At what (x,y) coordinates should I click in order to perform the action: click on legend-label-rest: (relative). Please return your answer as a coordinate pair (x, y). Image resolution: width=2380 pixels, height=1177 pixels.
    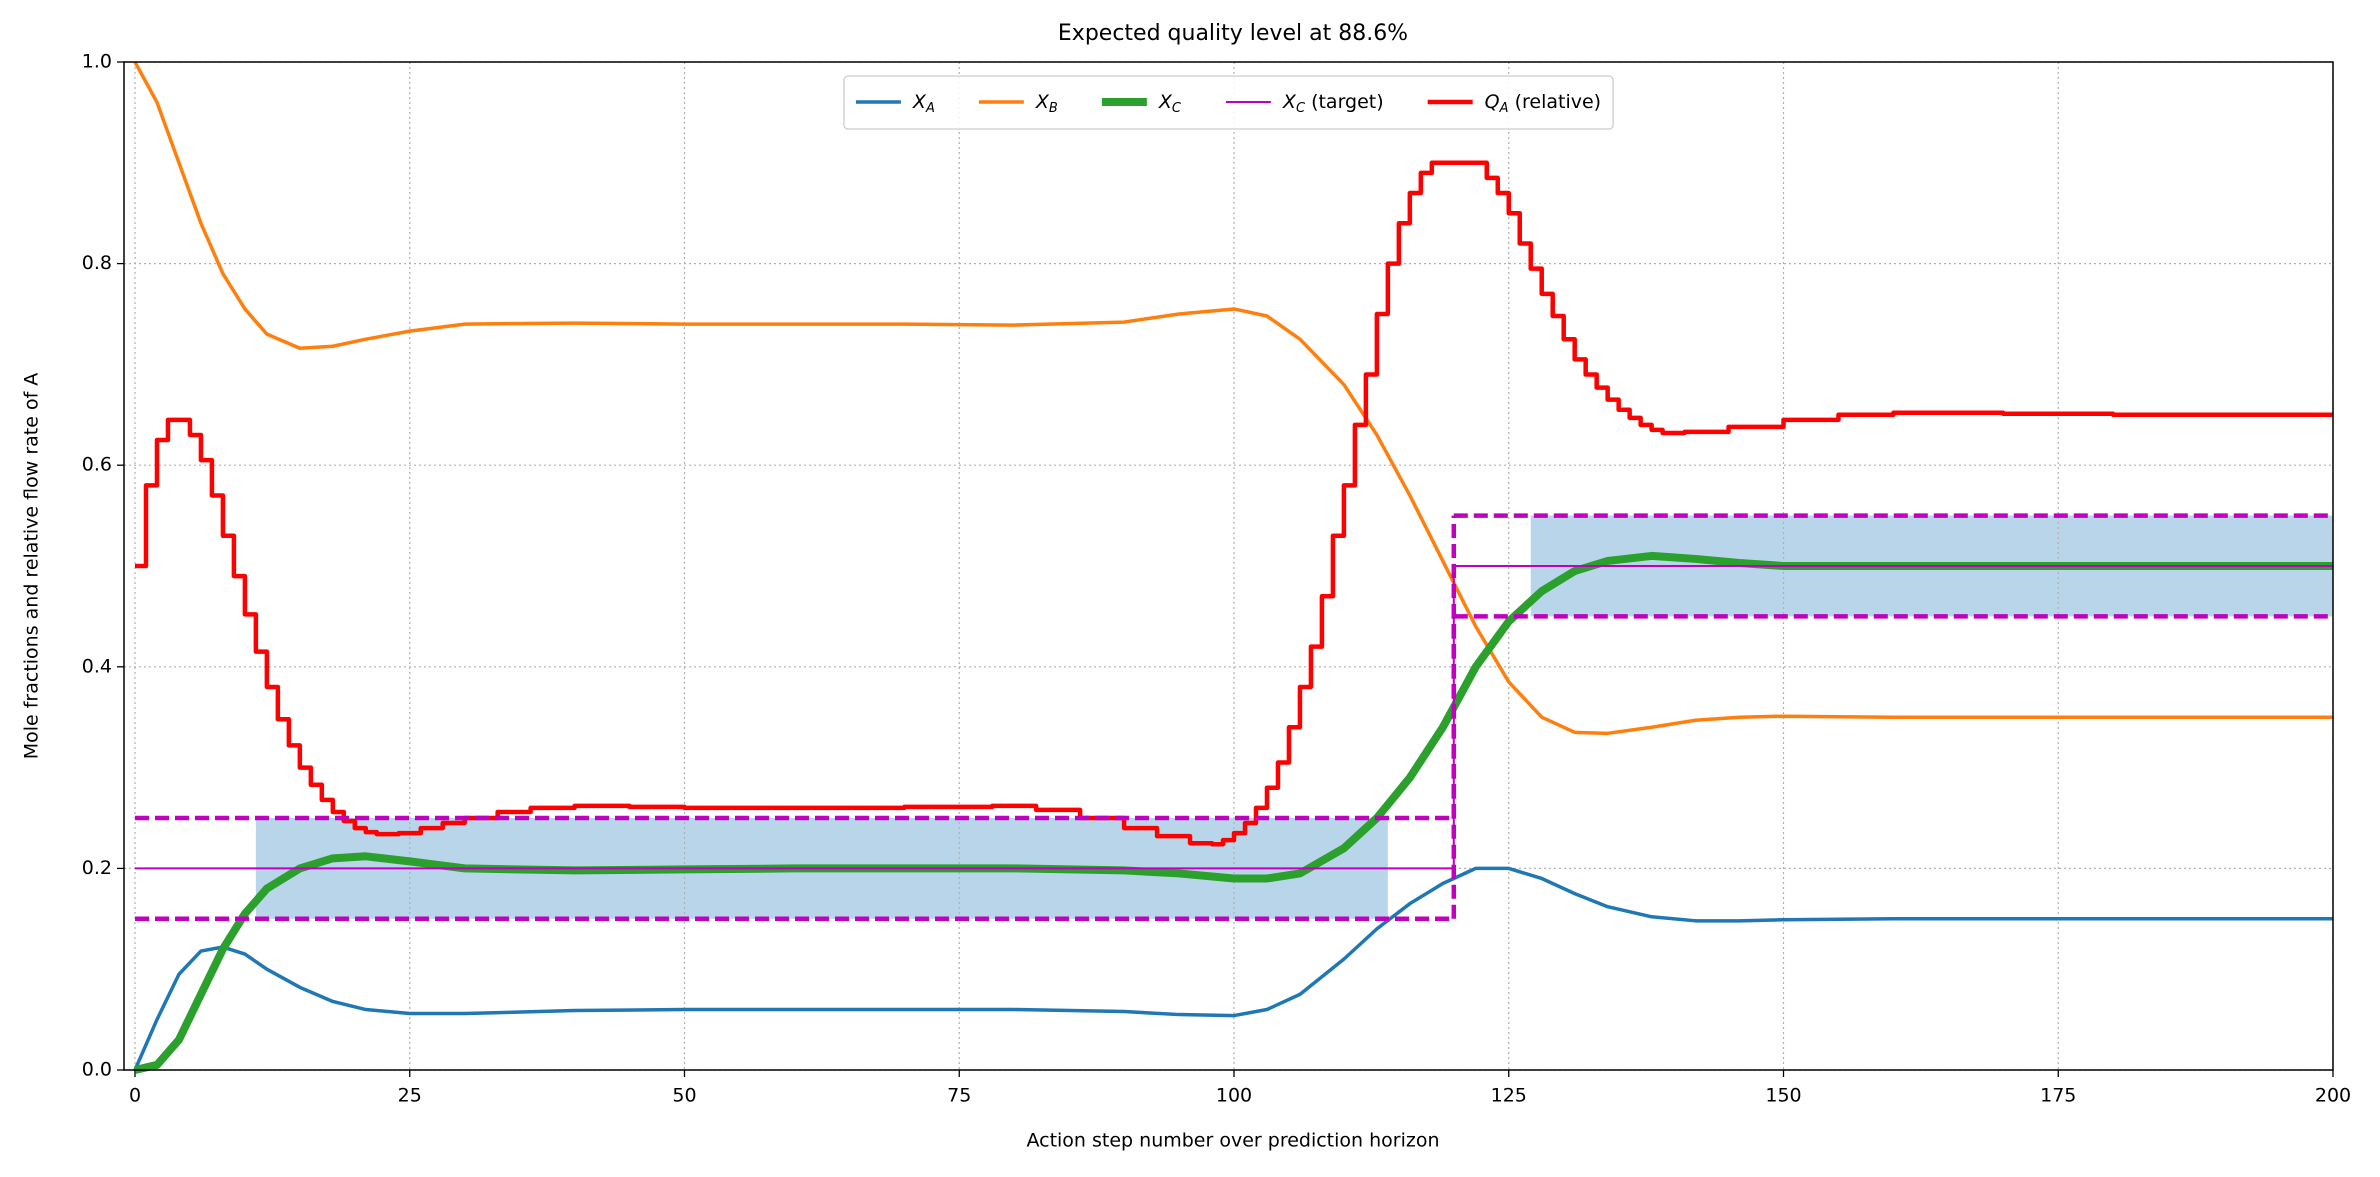
    Looking at the image, I should click on (1555, 102).